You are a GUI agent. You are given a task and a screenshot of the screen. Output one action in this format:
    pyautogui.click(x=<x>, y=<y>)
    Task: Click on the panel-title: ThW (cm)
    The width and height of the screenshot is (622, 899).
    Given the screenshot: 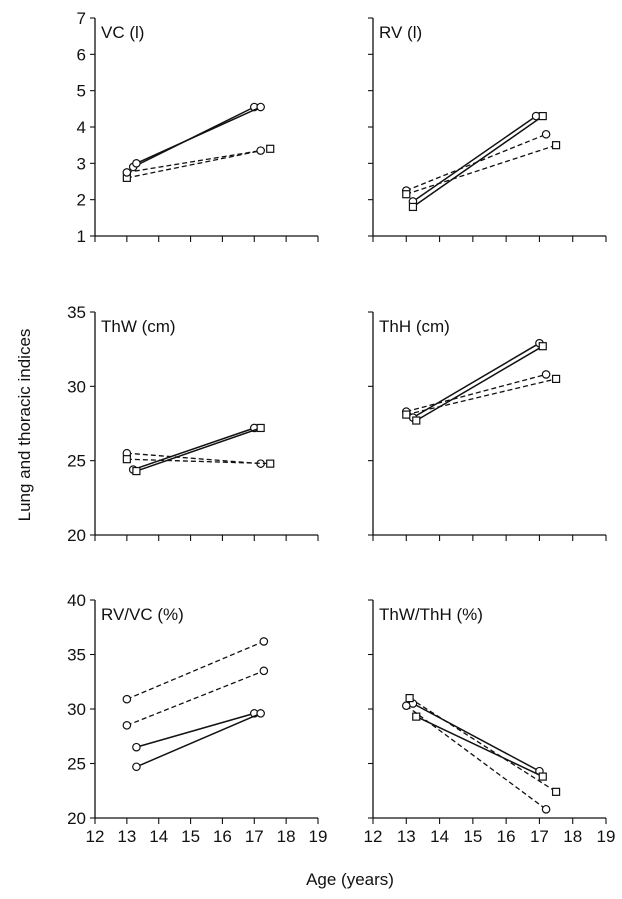 What is the action you would take?
    pyautogui.click(x=138, y=326)
    